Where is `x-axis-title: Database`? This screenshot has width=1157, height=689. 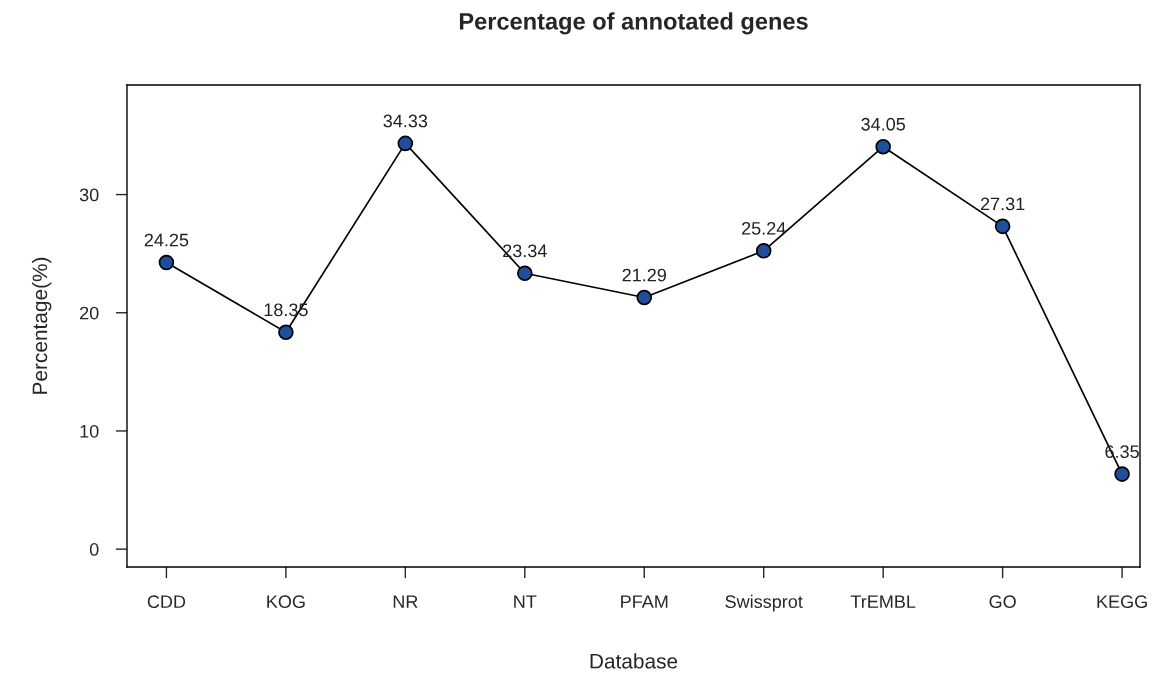 x-axis-title: Database is located at coordinates (634, 661).